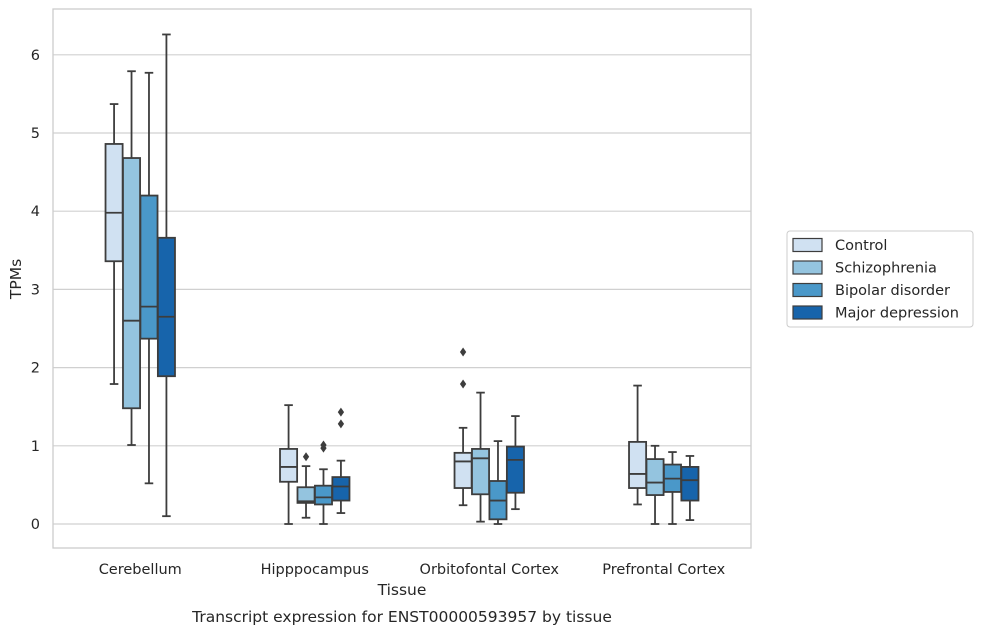 The width and height of the screenshot is (983, 634). What do you see at coordinates (35, 447) in the screenshot?
I see `y-tick-label: 1` at bounding box center [35, 447].